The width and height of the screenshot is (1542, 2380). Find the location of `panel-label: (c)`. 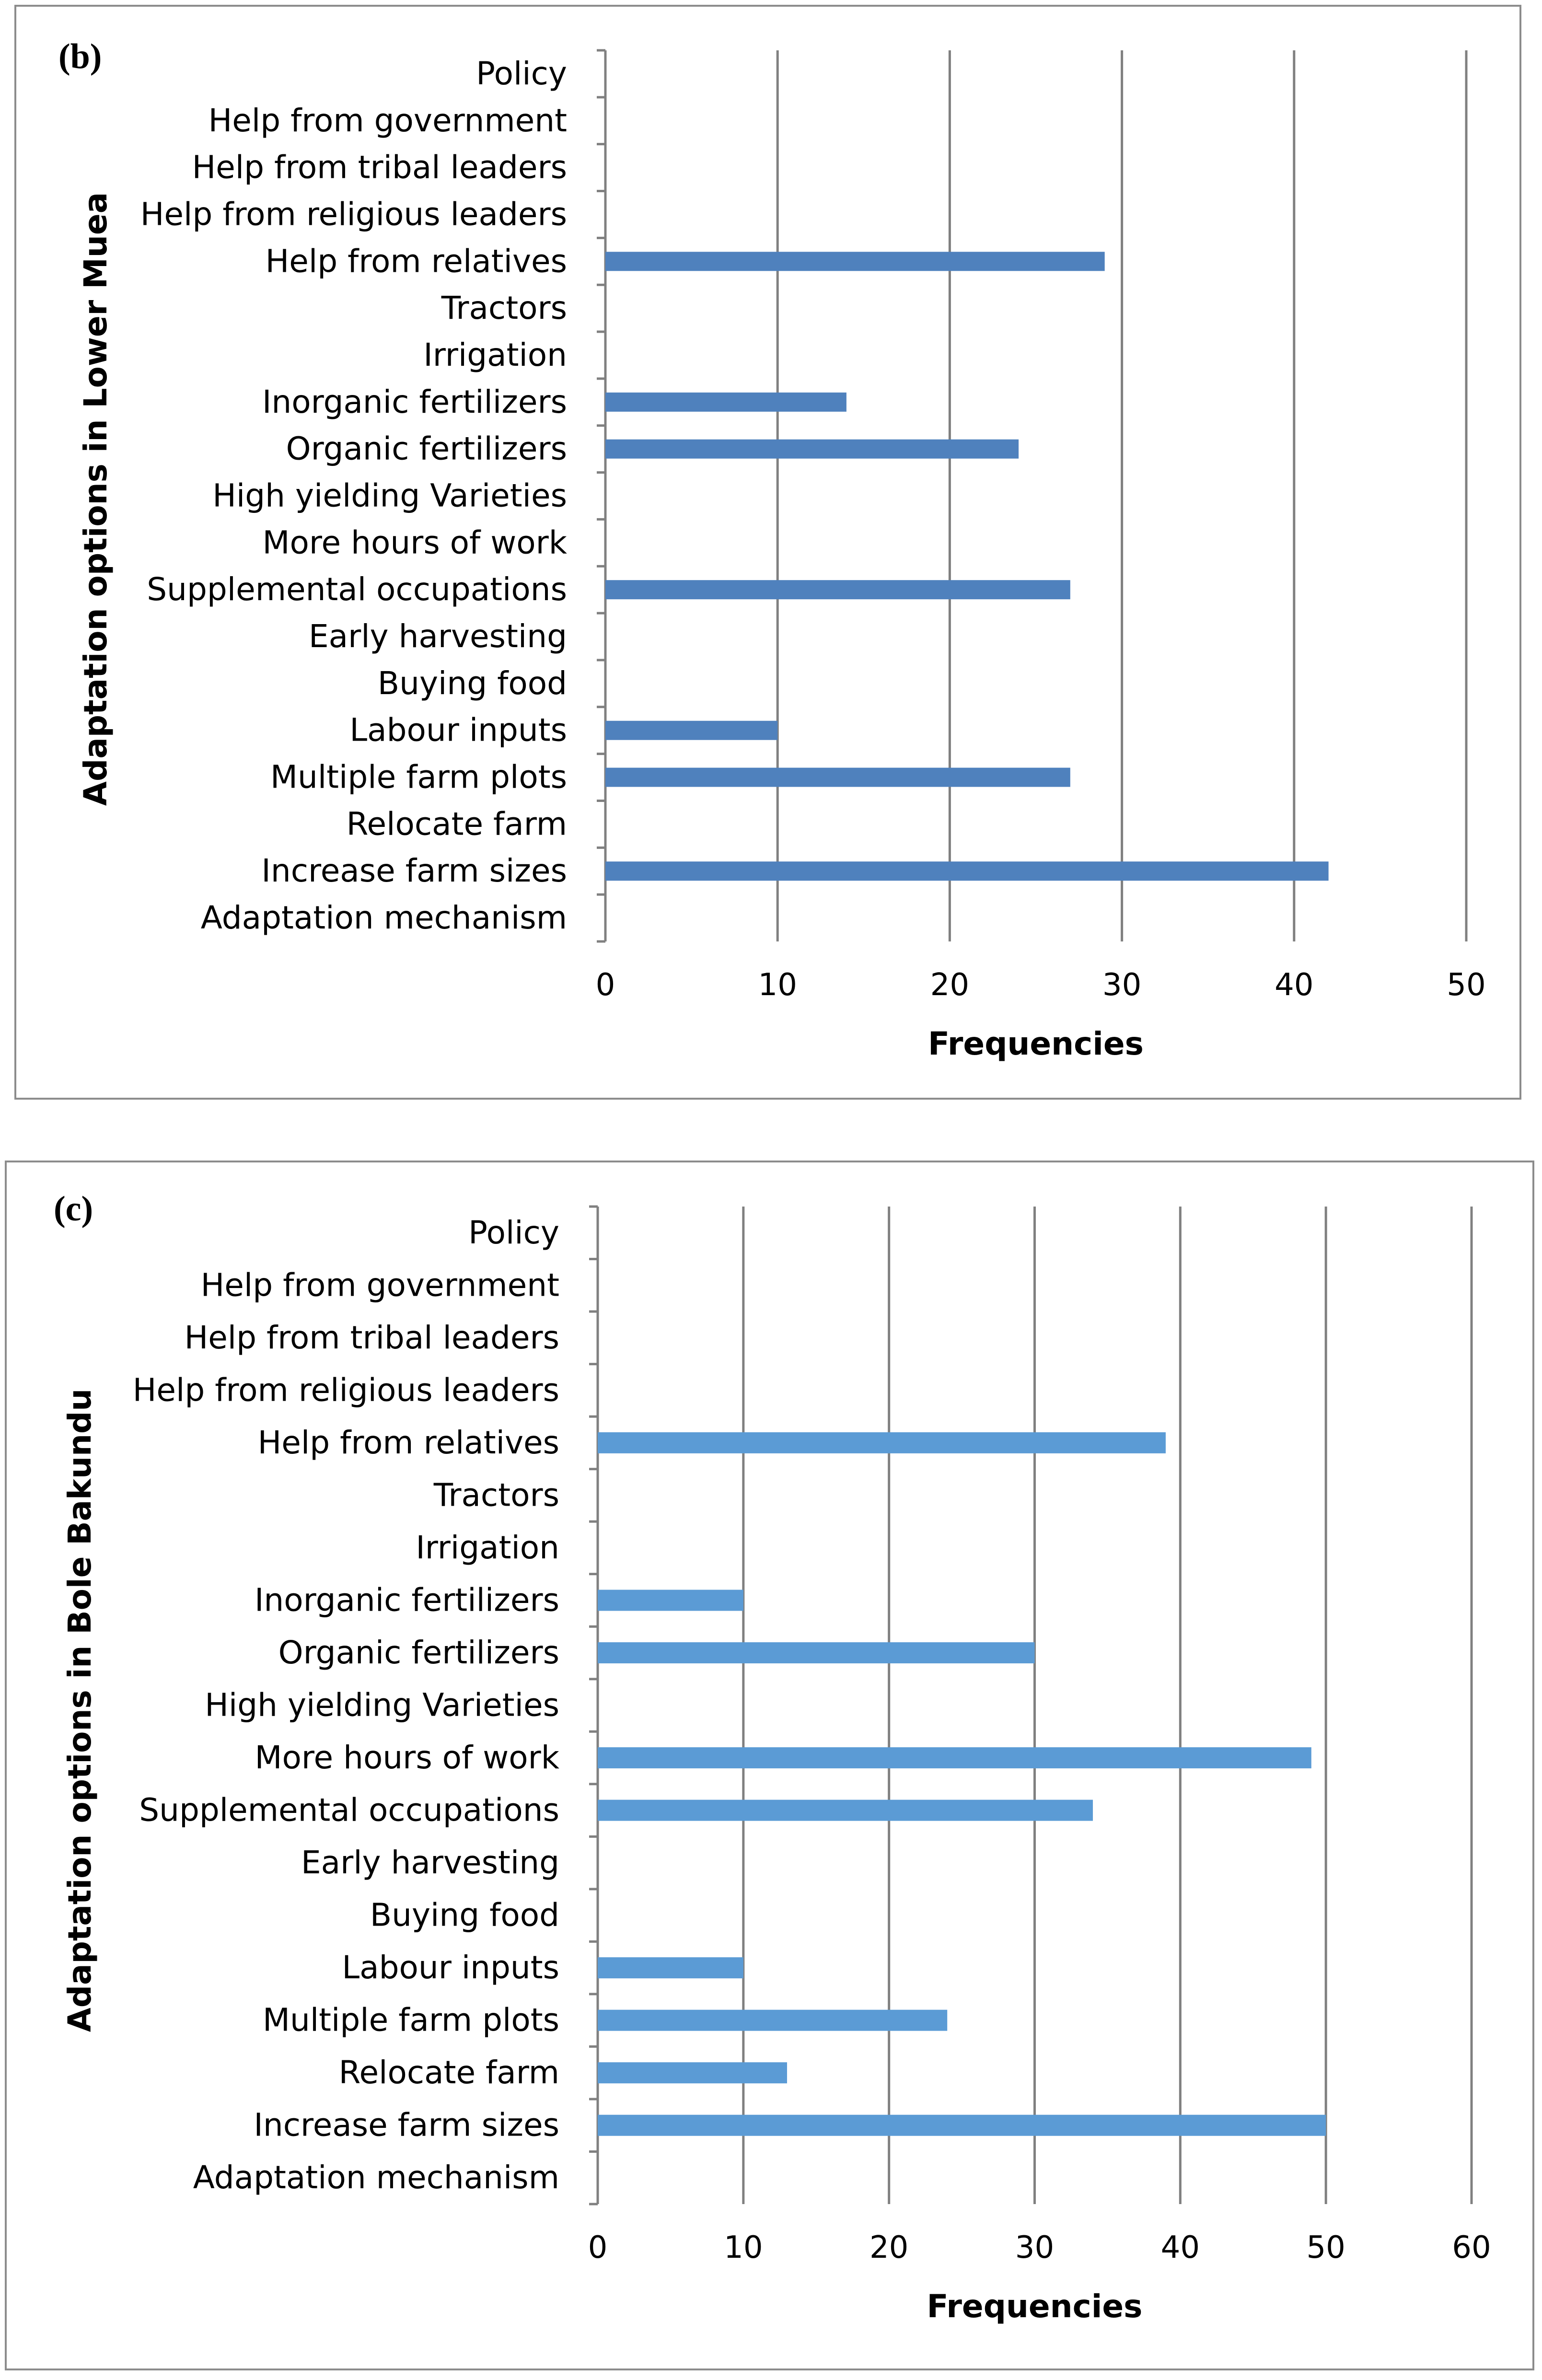

panel-label: (c) is located at coordinates (73, 1209).